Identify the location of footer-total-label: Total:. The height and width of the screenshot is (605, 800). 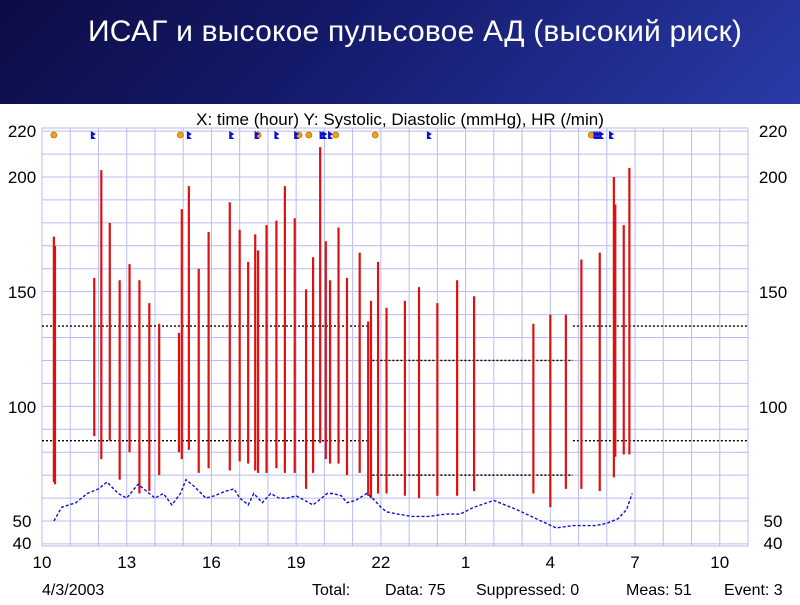
(331, 590).